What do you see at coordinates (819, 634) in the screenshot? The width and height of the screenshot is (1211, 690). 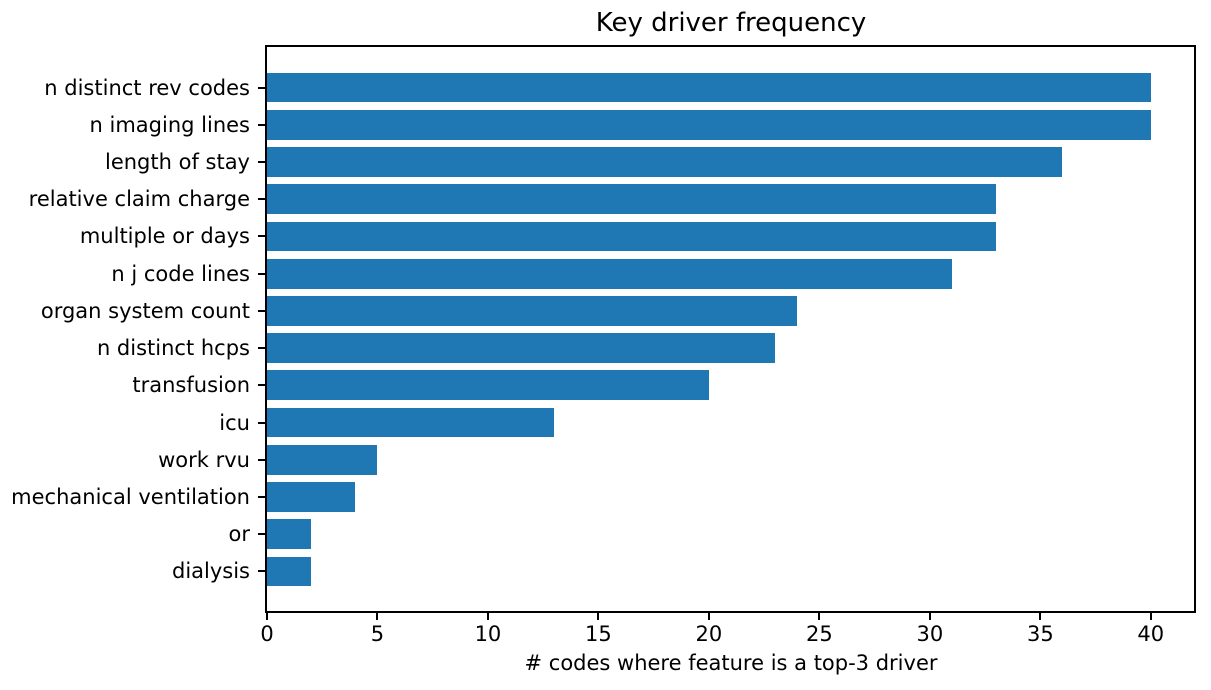 I see `x-tick-label: 25` at bounding box center [819, 634].